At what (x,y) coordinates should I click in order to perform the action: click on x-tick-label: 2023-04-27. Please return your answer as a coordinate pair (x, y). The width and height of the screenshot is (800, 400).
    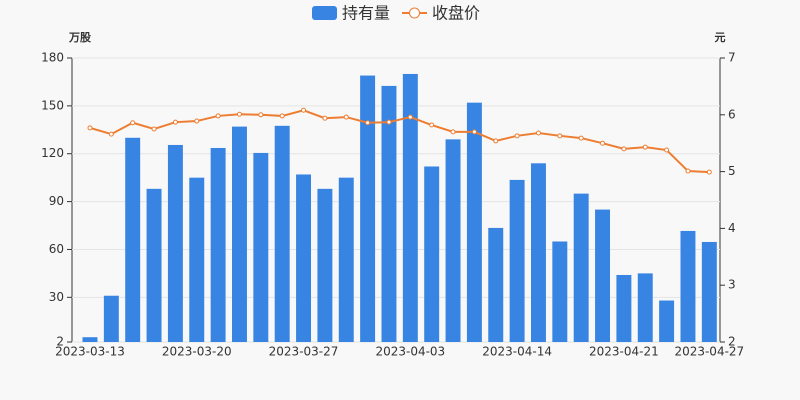
    Looking at the image, I should click on (709, 352).